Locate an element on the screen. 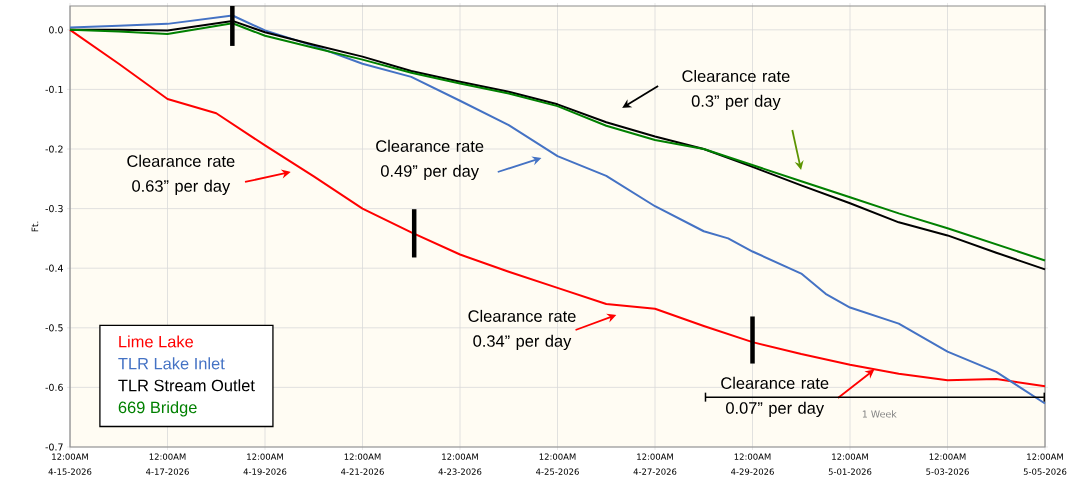 This screenshot has width=1087, height=493. annotation: Clearance rate 0.07” per day is located at coordinates (775, 397).